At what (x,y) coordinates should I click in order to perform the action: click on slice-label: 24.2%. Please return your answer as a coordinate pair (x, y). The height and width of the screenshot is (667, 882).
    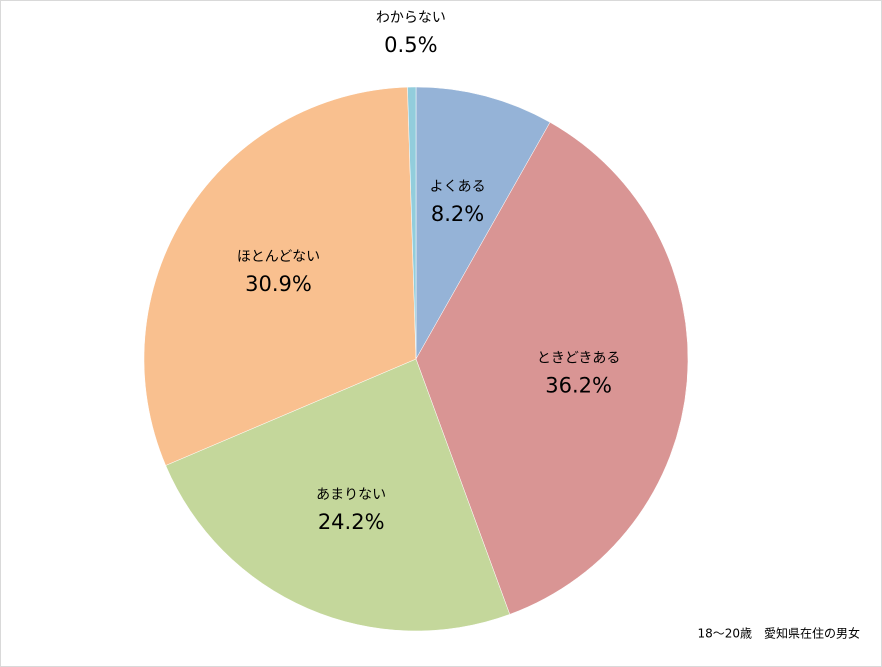
    Looking at the image, I should click on (351, 522).